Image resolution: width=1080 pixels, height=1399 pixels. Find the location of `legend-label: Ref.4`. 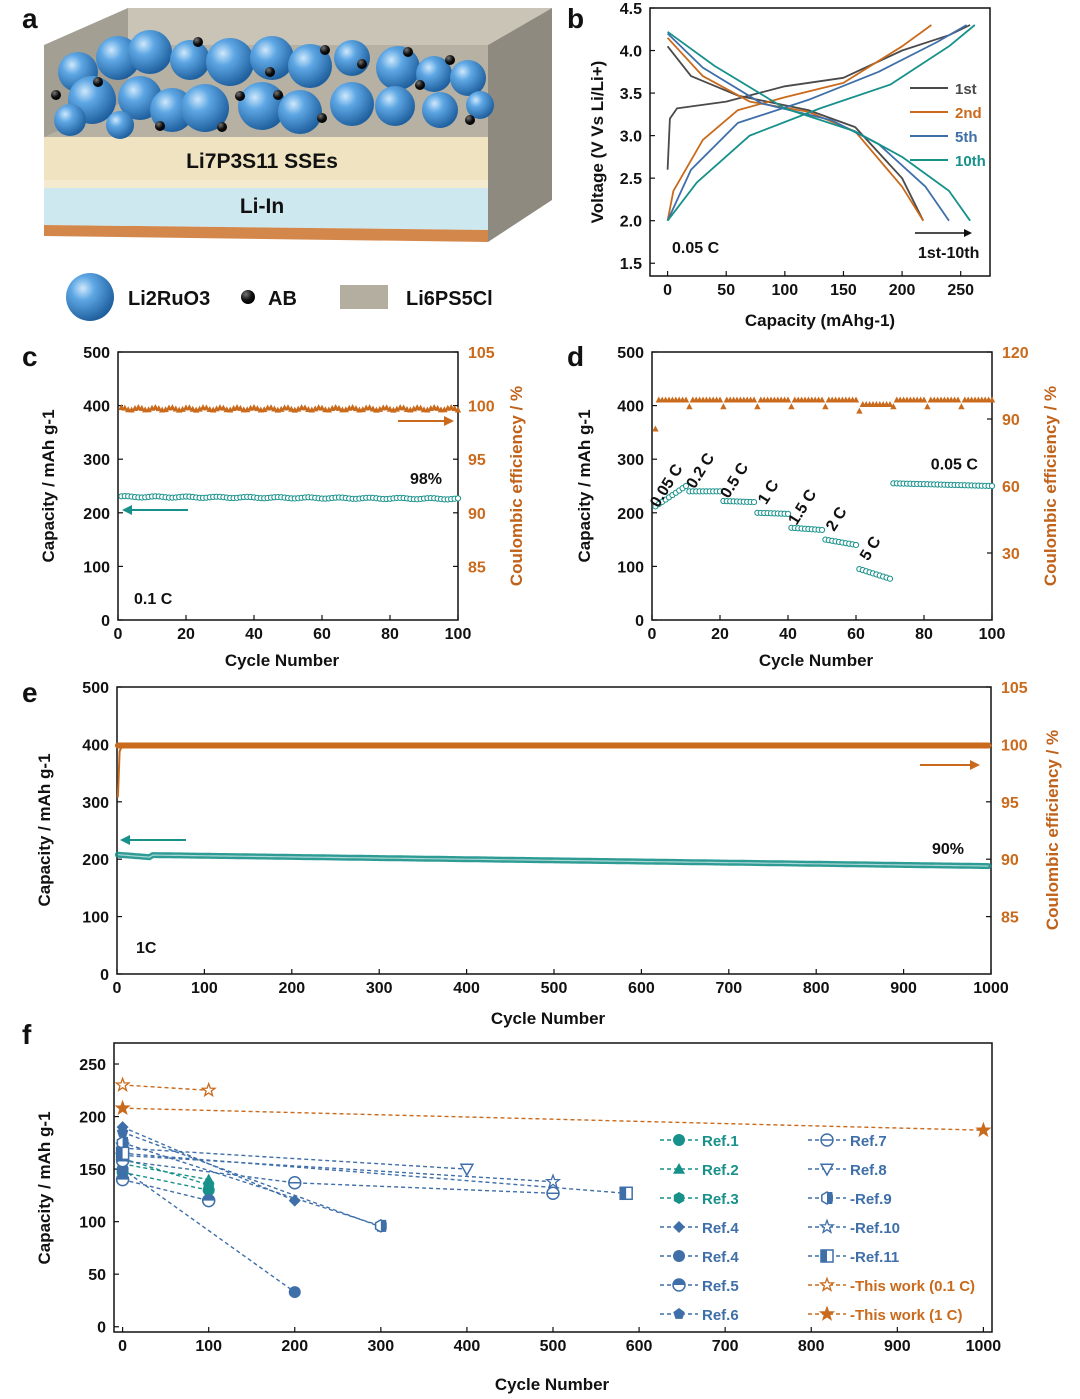

legend-label: Ref.4 is located at coordinates (720, 1257).